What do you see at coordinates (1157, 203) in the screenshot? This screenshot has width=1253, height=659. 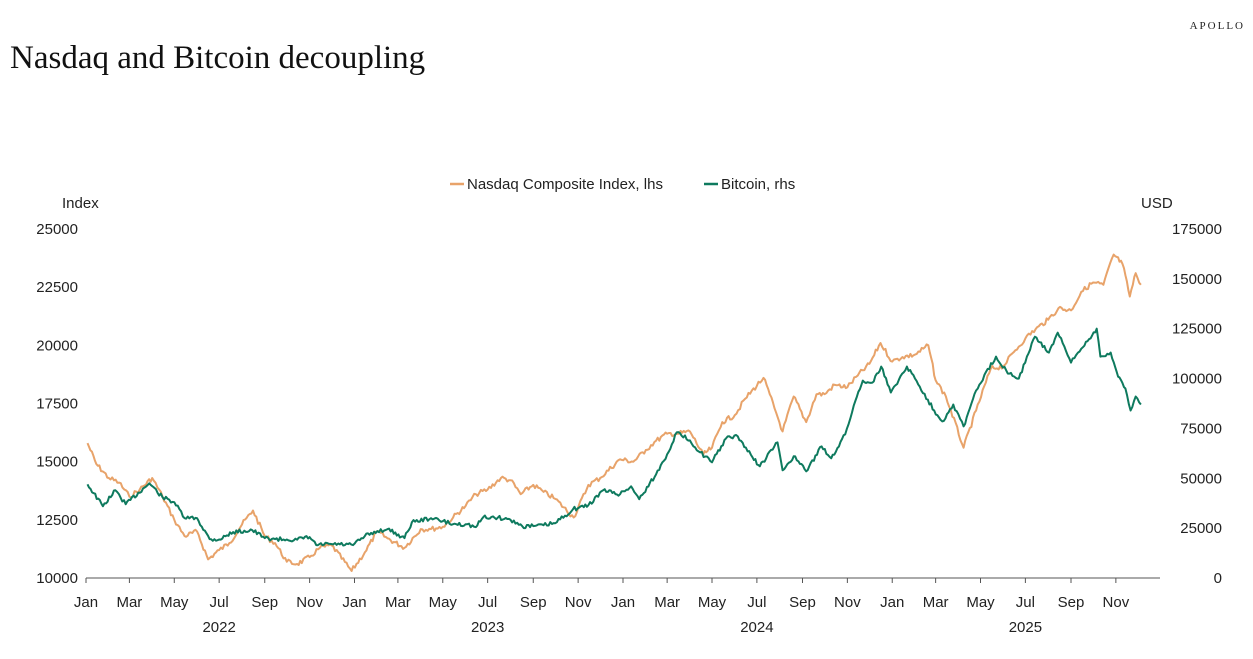 I see `right-axis-label: USD` at bounding box center [1157, 203].